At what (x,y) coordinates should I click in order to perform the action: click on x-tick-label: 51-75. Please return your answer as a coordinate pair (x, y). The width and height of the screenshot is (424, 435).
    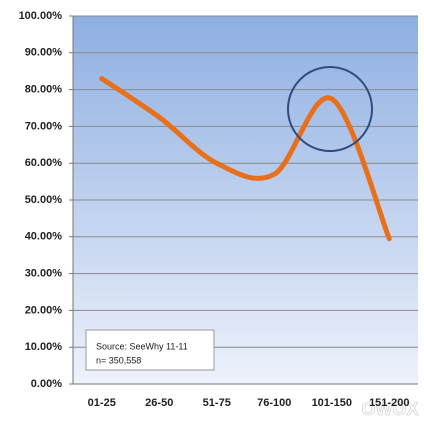
    Looking at the image, I should click on (217, 403).